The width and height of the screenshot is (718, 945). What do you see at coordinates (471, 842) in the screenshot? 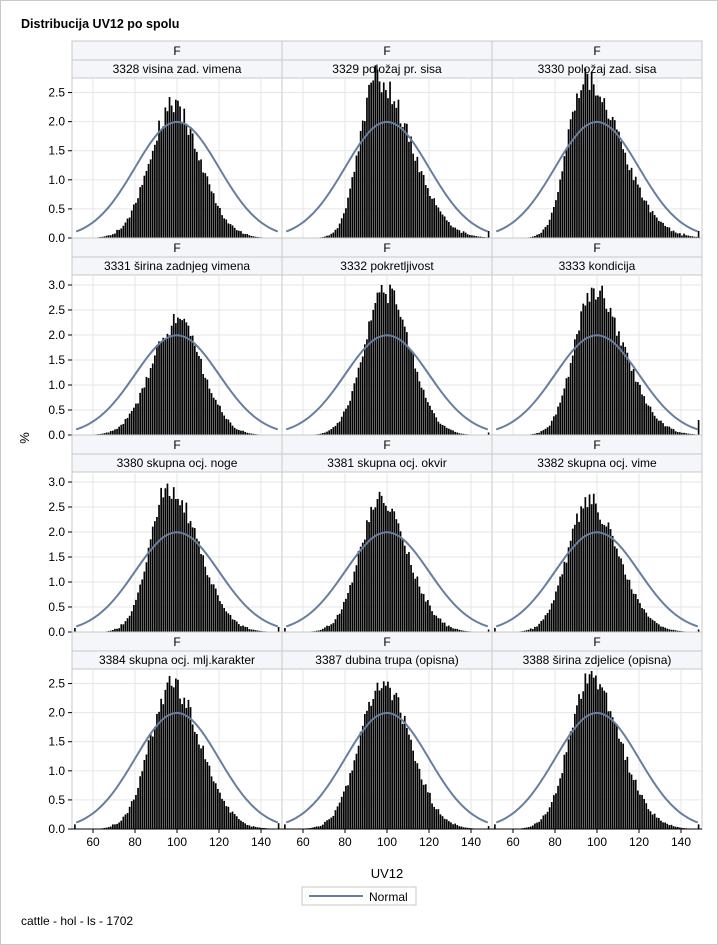
I see `x-tick-label: 140` at bounding box center [471, 842].